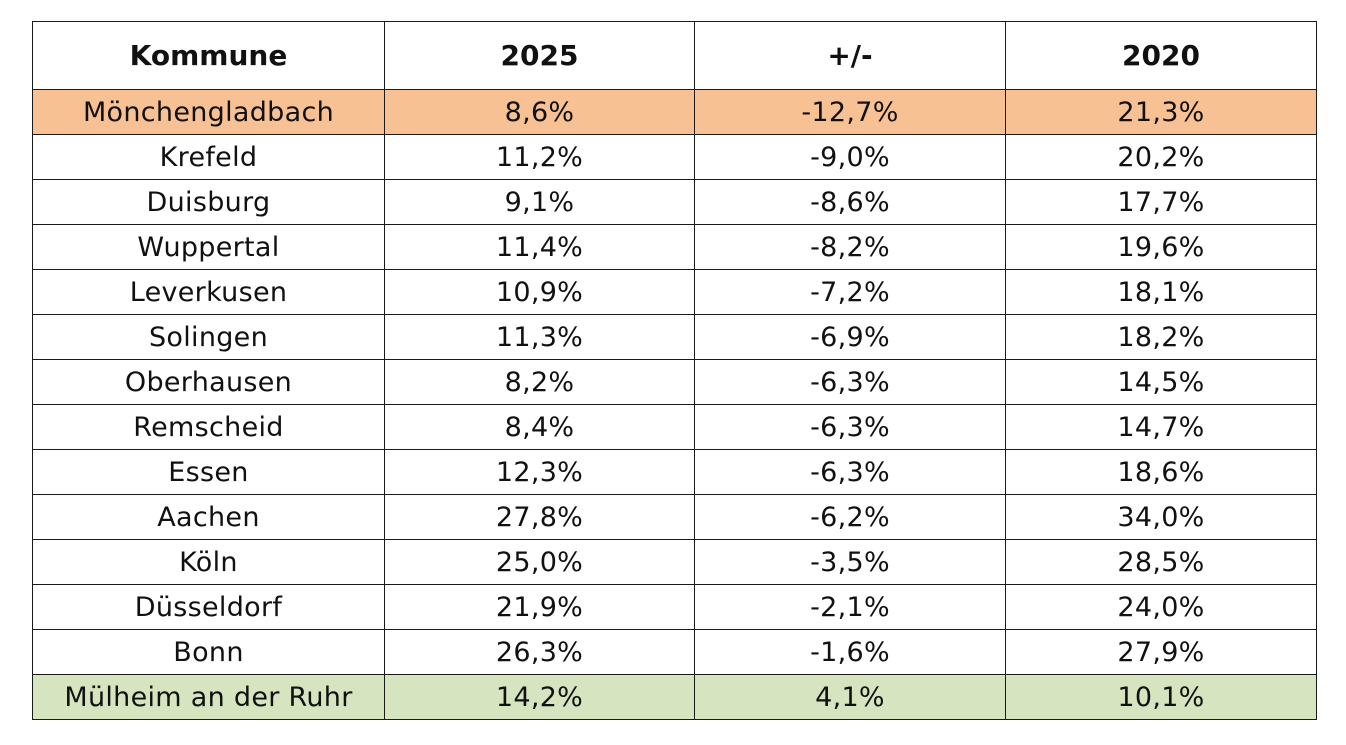 The height and width of the screenshot is (745, 1346). What do you see at coordinates (539, 157) in the screenshot?
I see `cell-2025: 11,2%` at bounding box center [539, 157].